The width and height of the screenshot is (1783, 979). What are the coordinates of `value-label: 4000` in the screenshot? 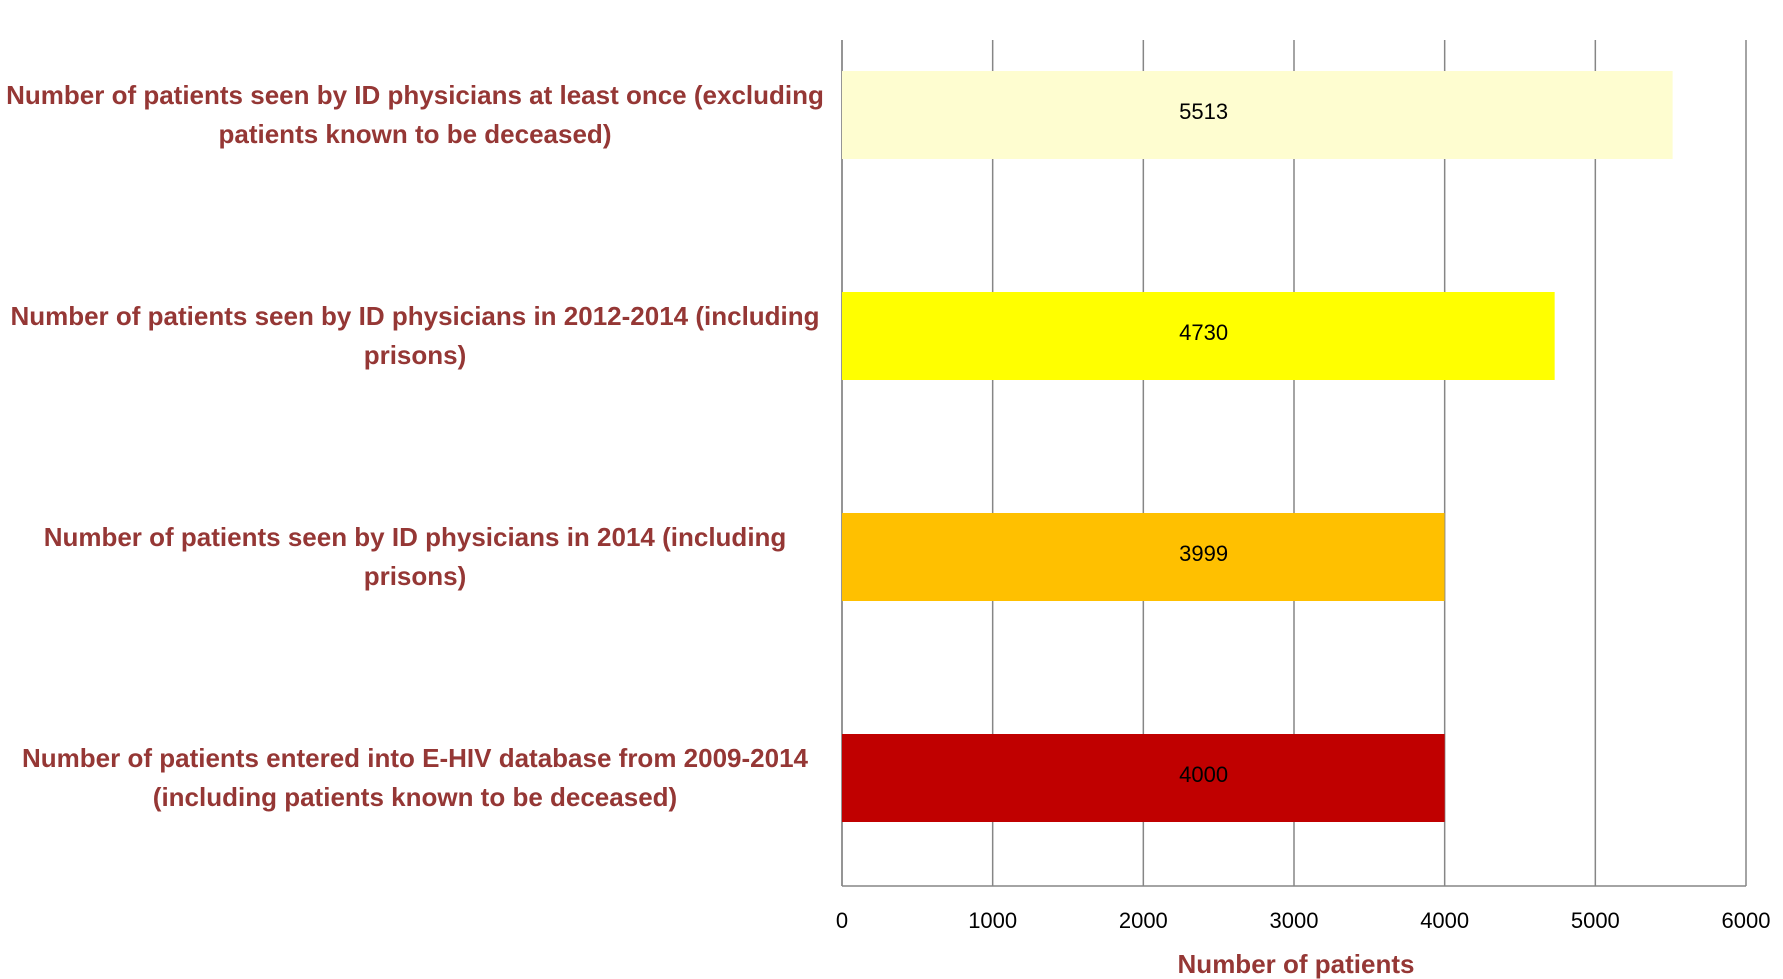 It's located at (1203, 774).